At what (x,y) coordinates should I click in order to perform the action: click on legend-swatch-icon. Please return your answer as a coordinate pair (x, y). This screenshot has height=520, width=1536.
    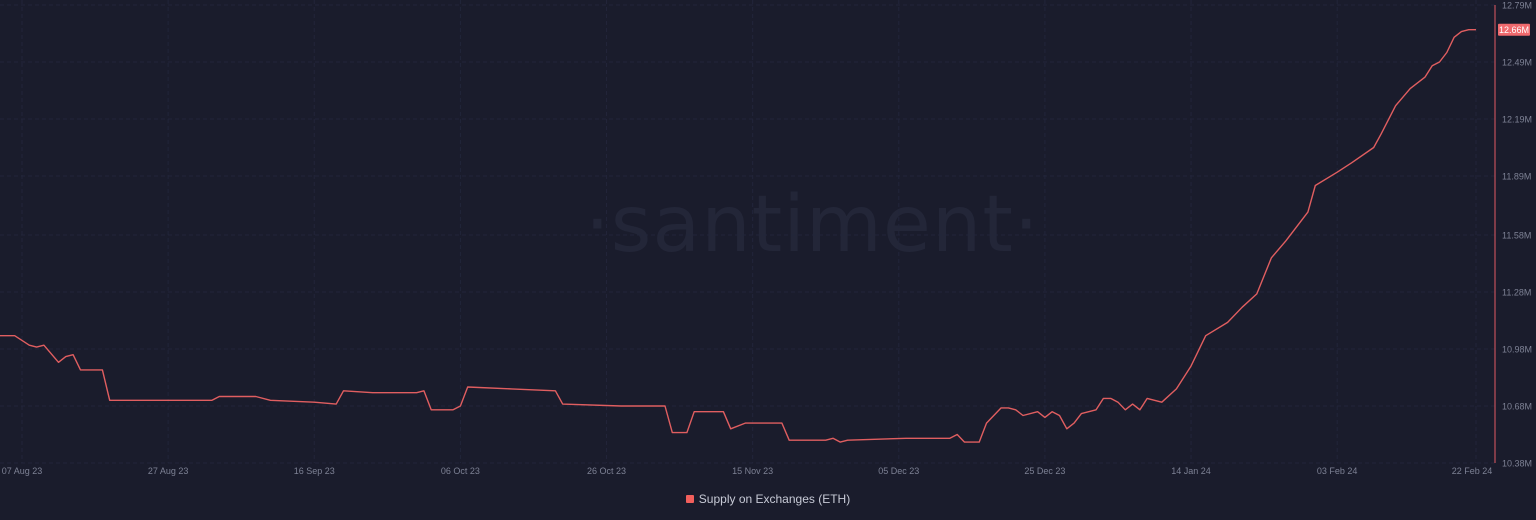
    Looking at the image, I should click on (689, 499).